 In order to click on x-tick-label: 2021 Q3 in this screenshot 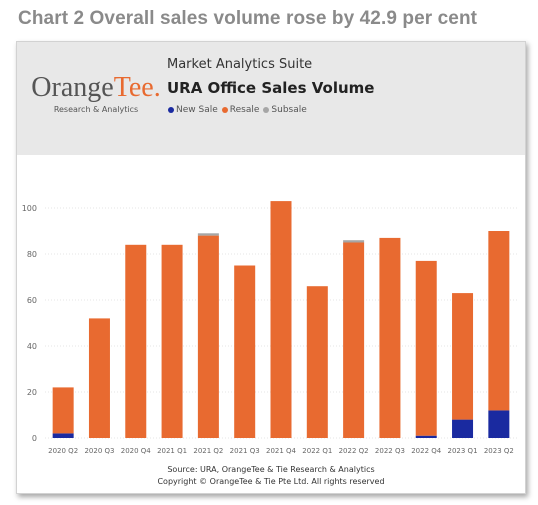, I will do `click(245, 451)`.